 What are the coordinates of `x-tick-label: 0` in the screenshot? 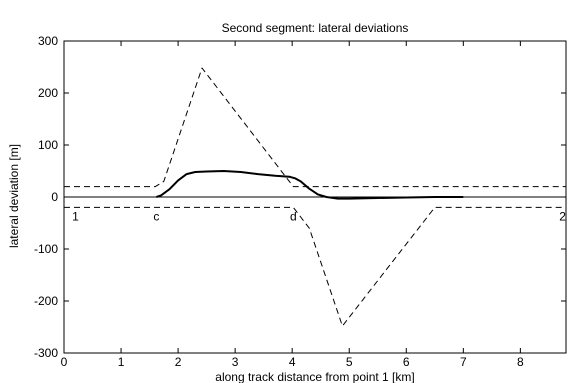 It's located at (64, 362).